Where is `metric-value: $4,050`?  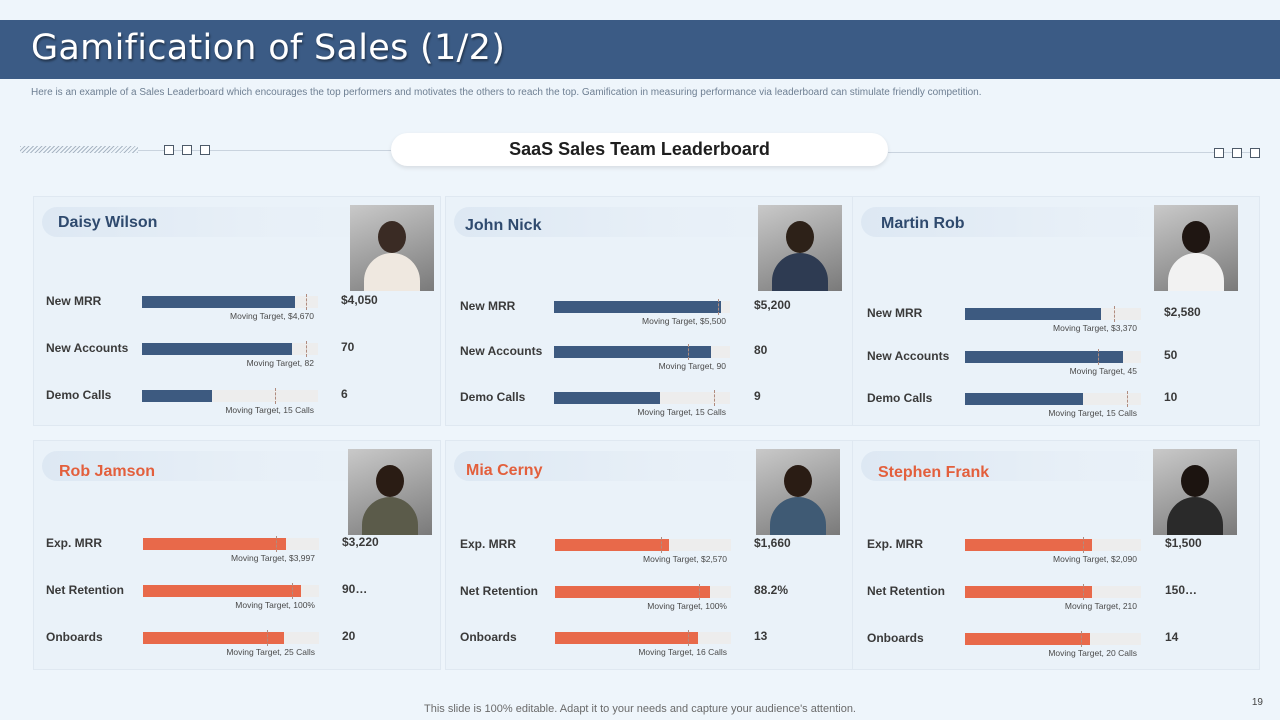 metric-value: $4,050 is located at coordinates (359, 300).